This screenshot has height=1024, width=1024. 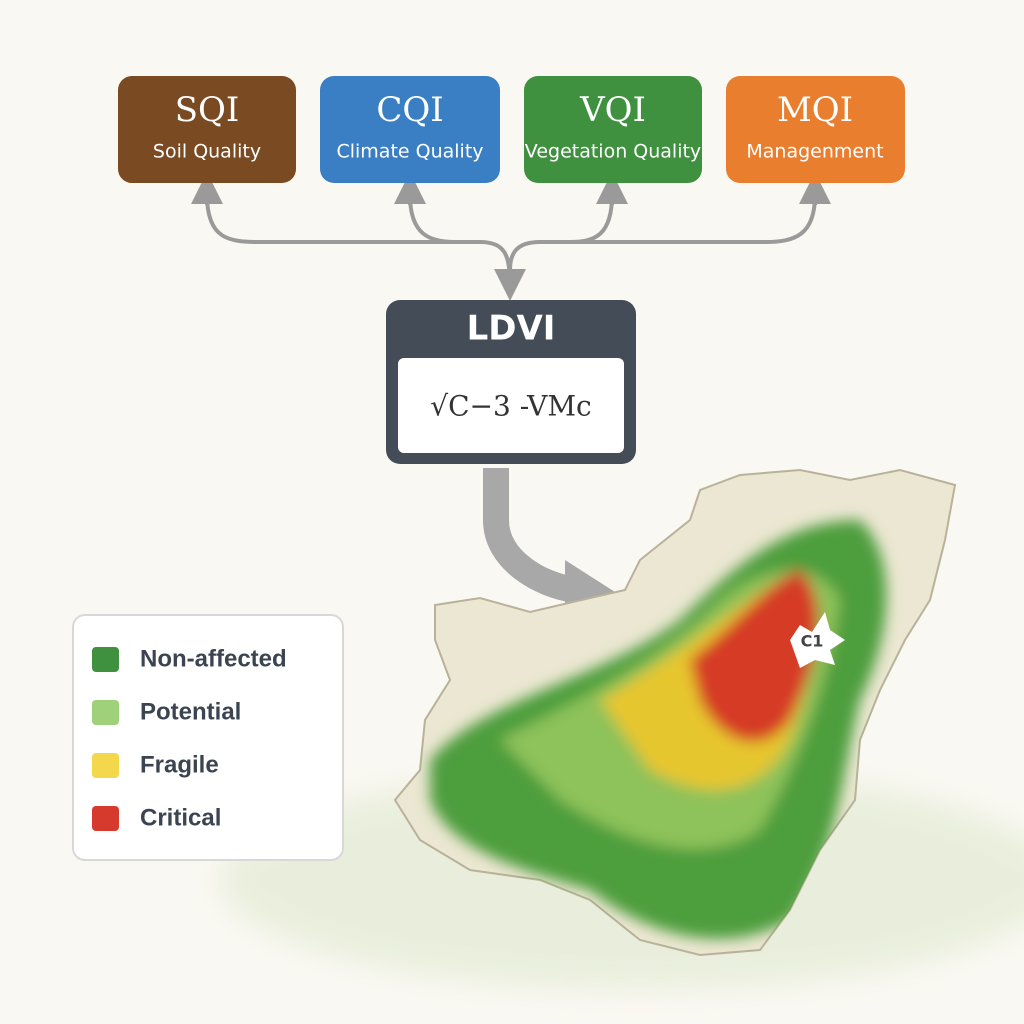 I want to click on legend-box, so click(x=208, y=737).